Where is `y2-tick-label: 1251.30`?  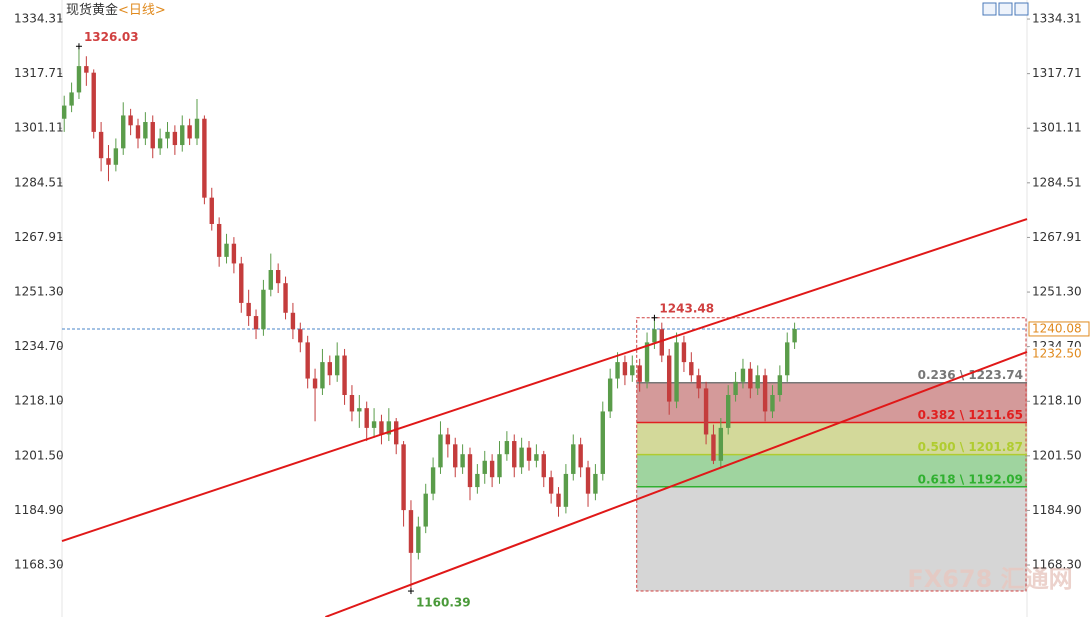
y2-tick-label: 1251.30 is located at coordinates (1057, 292).